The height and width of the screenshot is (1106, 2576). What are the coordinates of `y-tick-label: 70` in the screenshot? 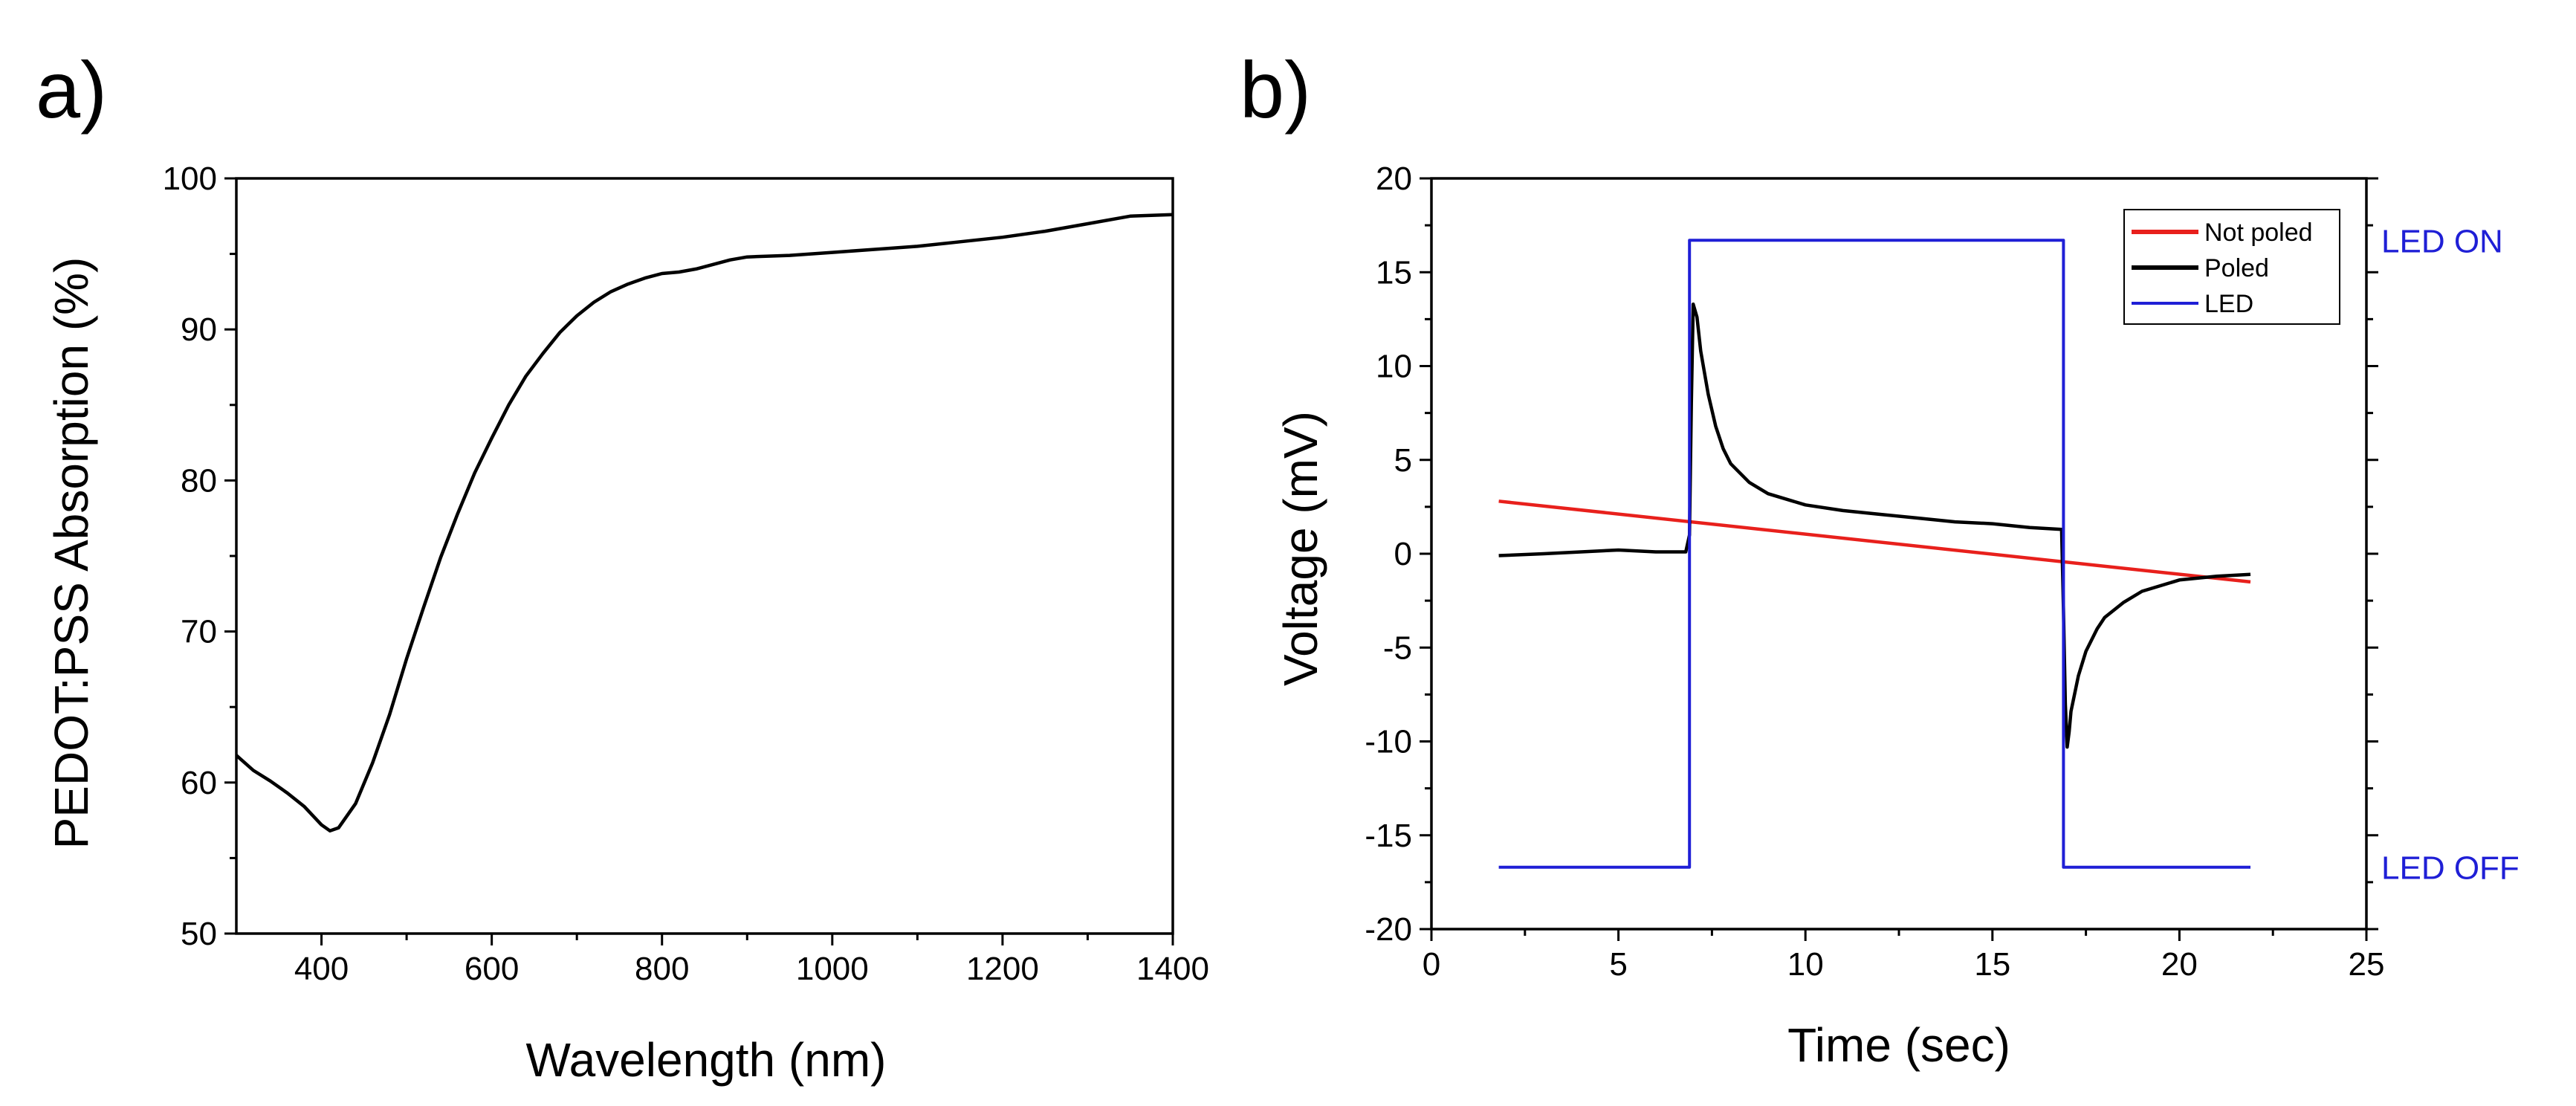 It's located at (199, 632).